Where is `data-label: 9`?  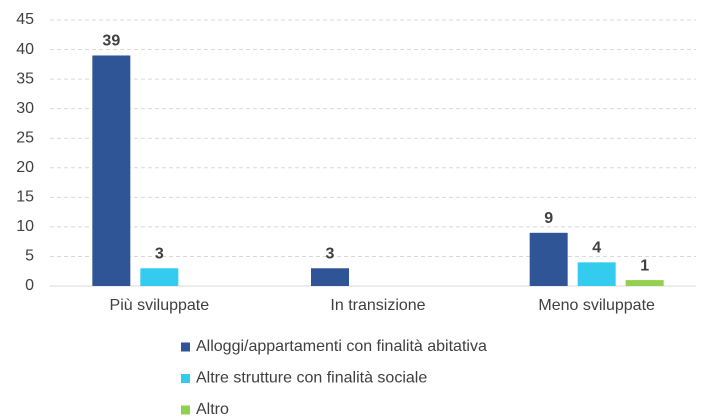 data-label: 9 is located at coordinates (548, 218).